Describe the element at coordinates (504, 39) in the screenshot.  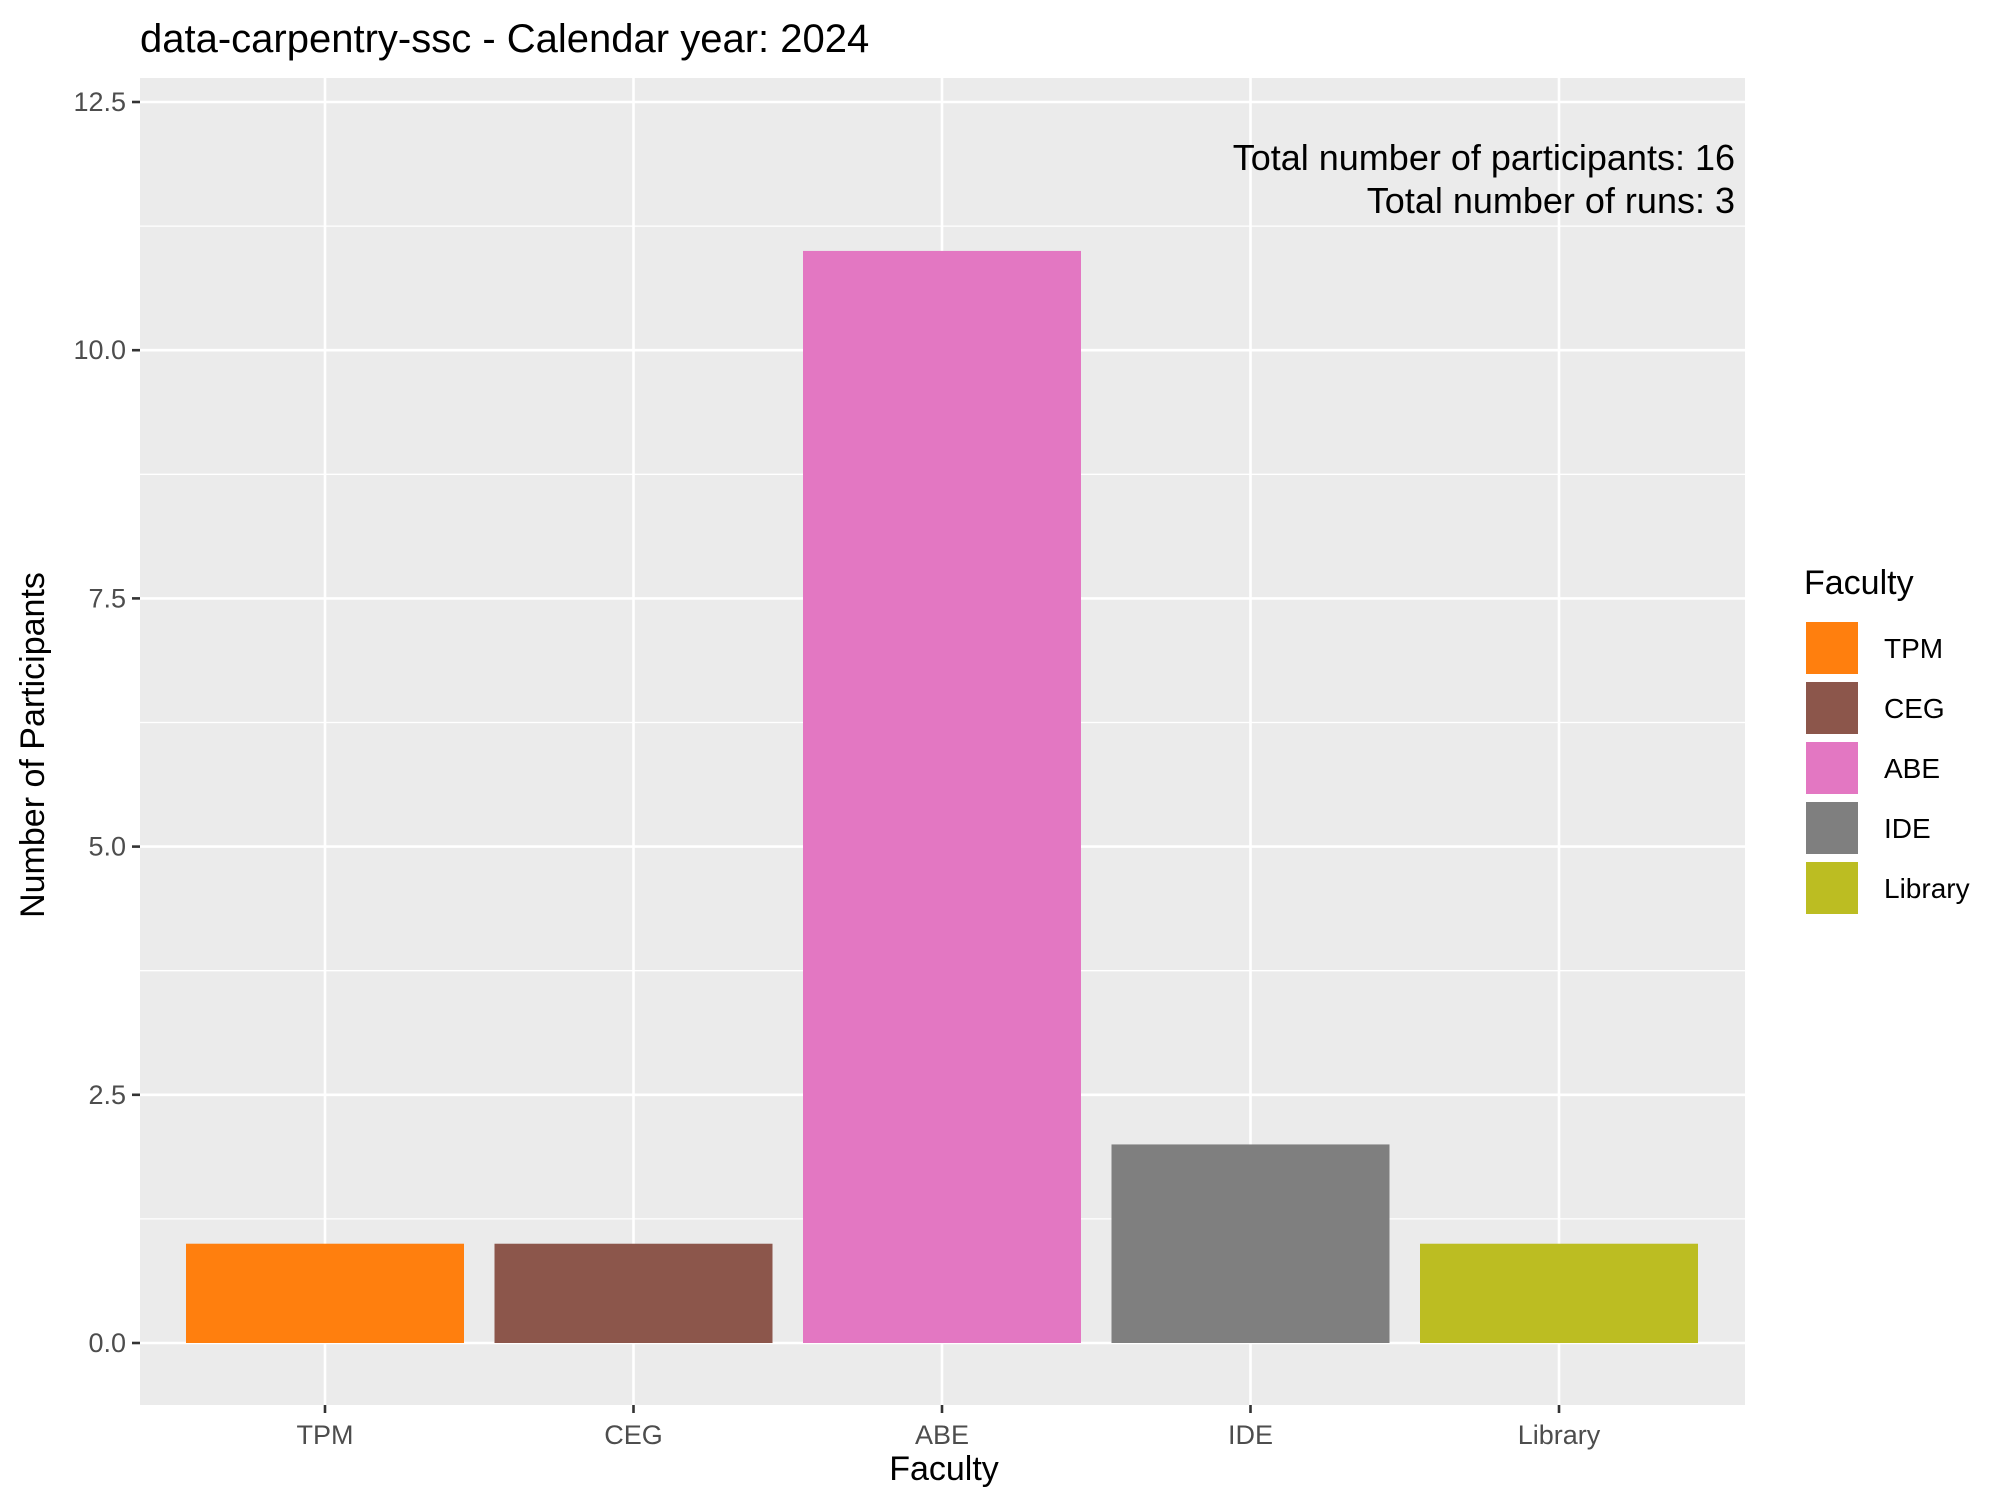
I see `chart-title: data-carpentry-ssc - Calendar year: 2024` at that location.